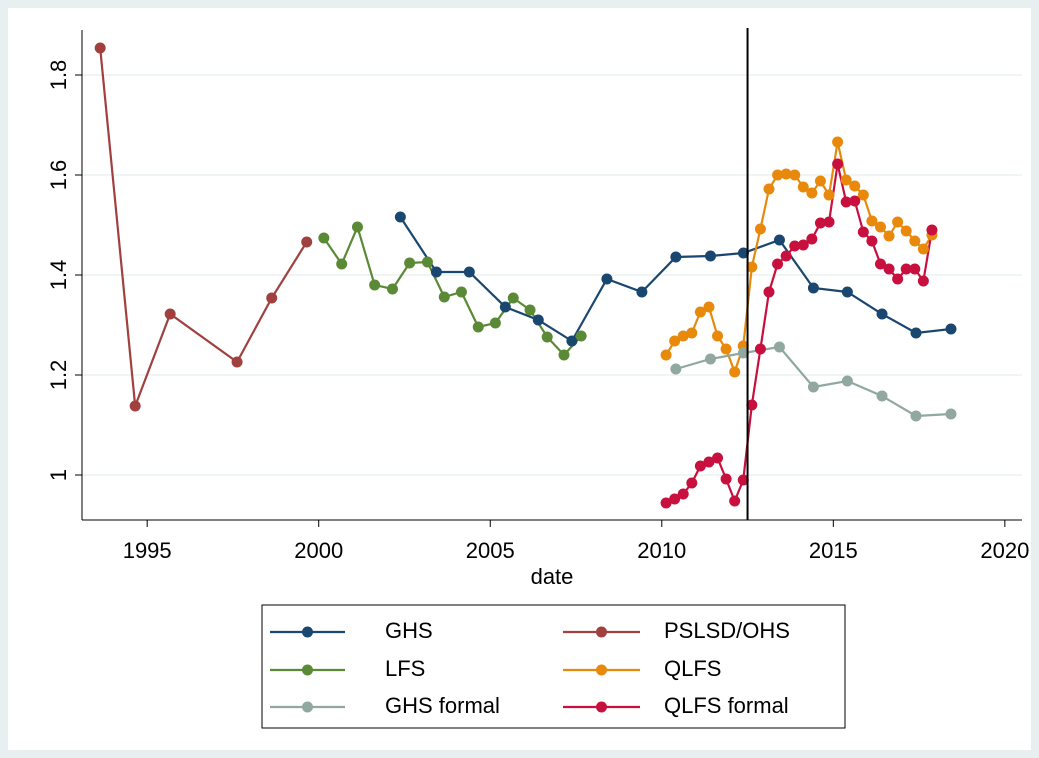 The width and height of the screenshot is (1039, 758). What do you see at coordinates (58, 175) in the screenshot?
I see `y-tick-label: 1.6` at bounding box center [58, 175].